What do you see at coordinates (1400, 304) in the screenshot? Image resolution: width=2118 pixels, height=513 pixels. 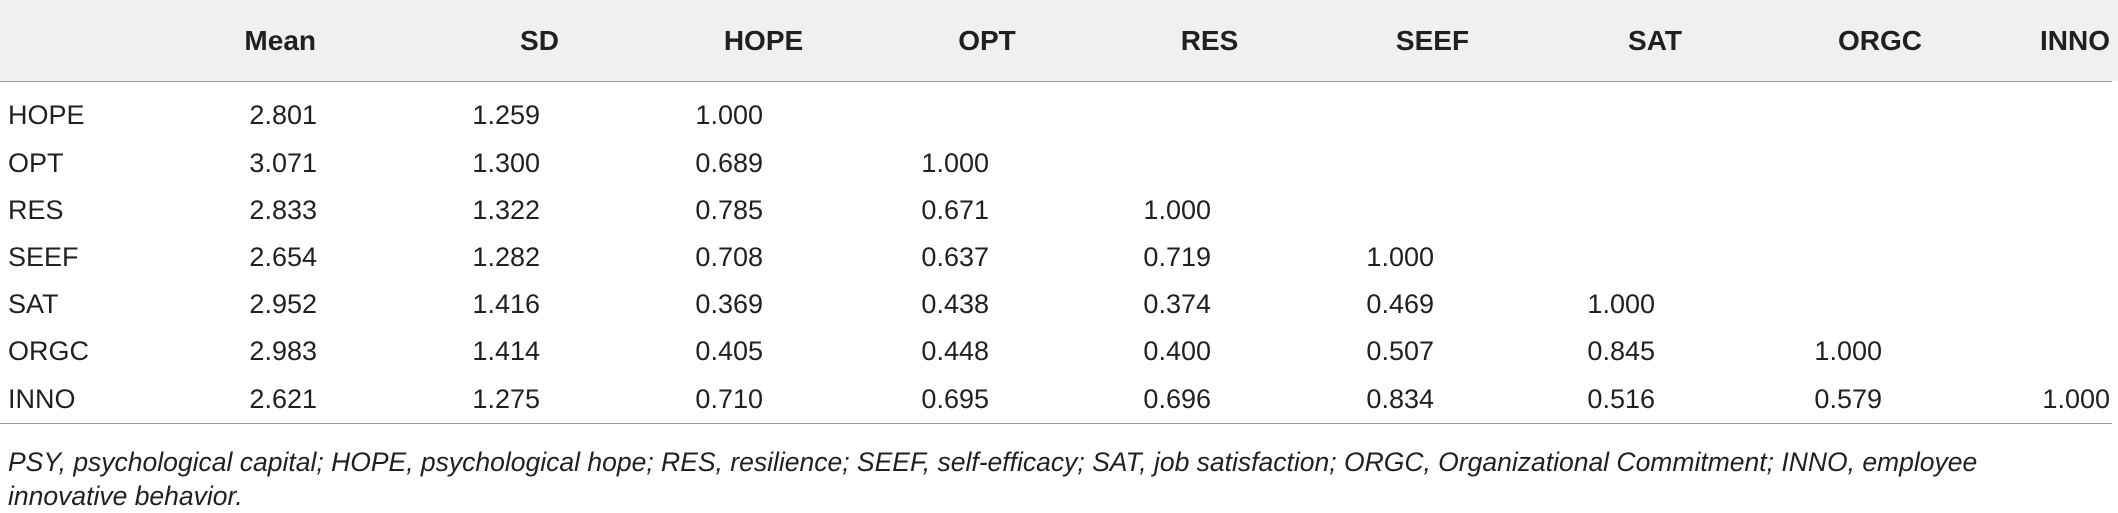 I see `cell-seef: 0.469` at bounding box center [1400, 304].